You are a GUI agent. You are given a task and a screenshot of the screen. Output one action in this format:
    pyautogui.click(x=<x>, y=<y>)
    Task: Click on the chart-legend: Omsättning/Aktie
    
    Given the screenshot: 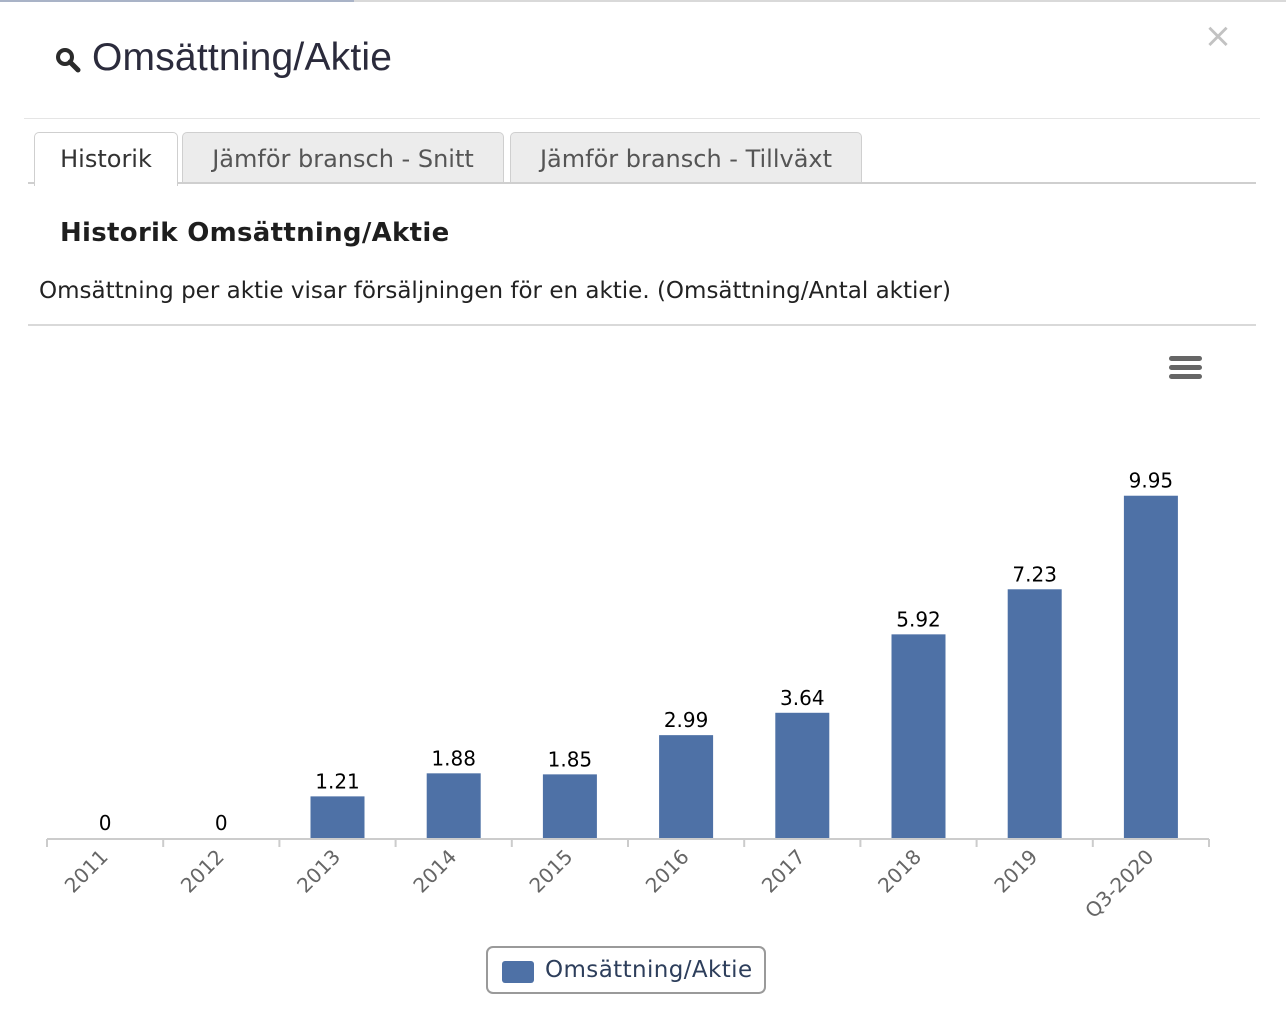 What is the action you would take?
    pyautogui.click(x=626, y=970)
    